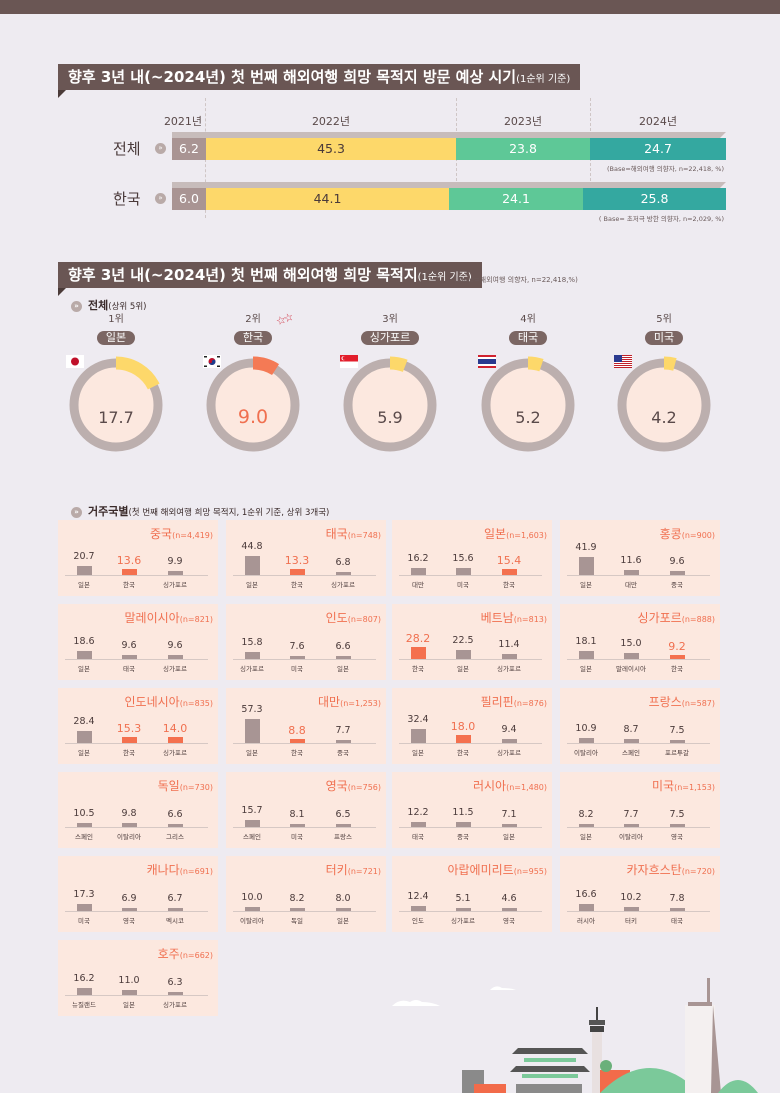 The width and height of the screenshot is (780, 1093). I want to click on country-card: 대만(n=1,253) 57.3 일본 8.8 한국 7.7 중국, so click(306, 726).